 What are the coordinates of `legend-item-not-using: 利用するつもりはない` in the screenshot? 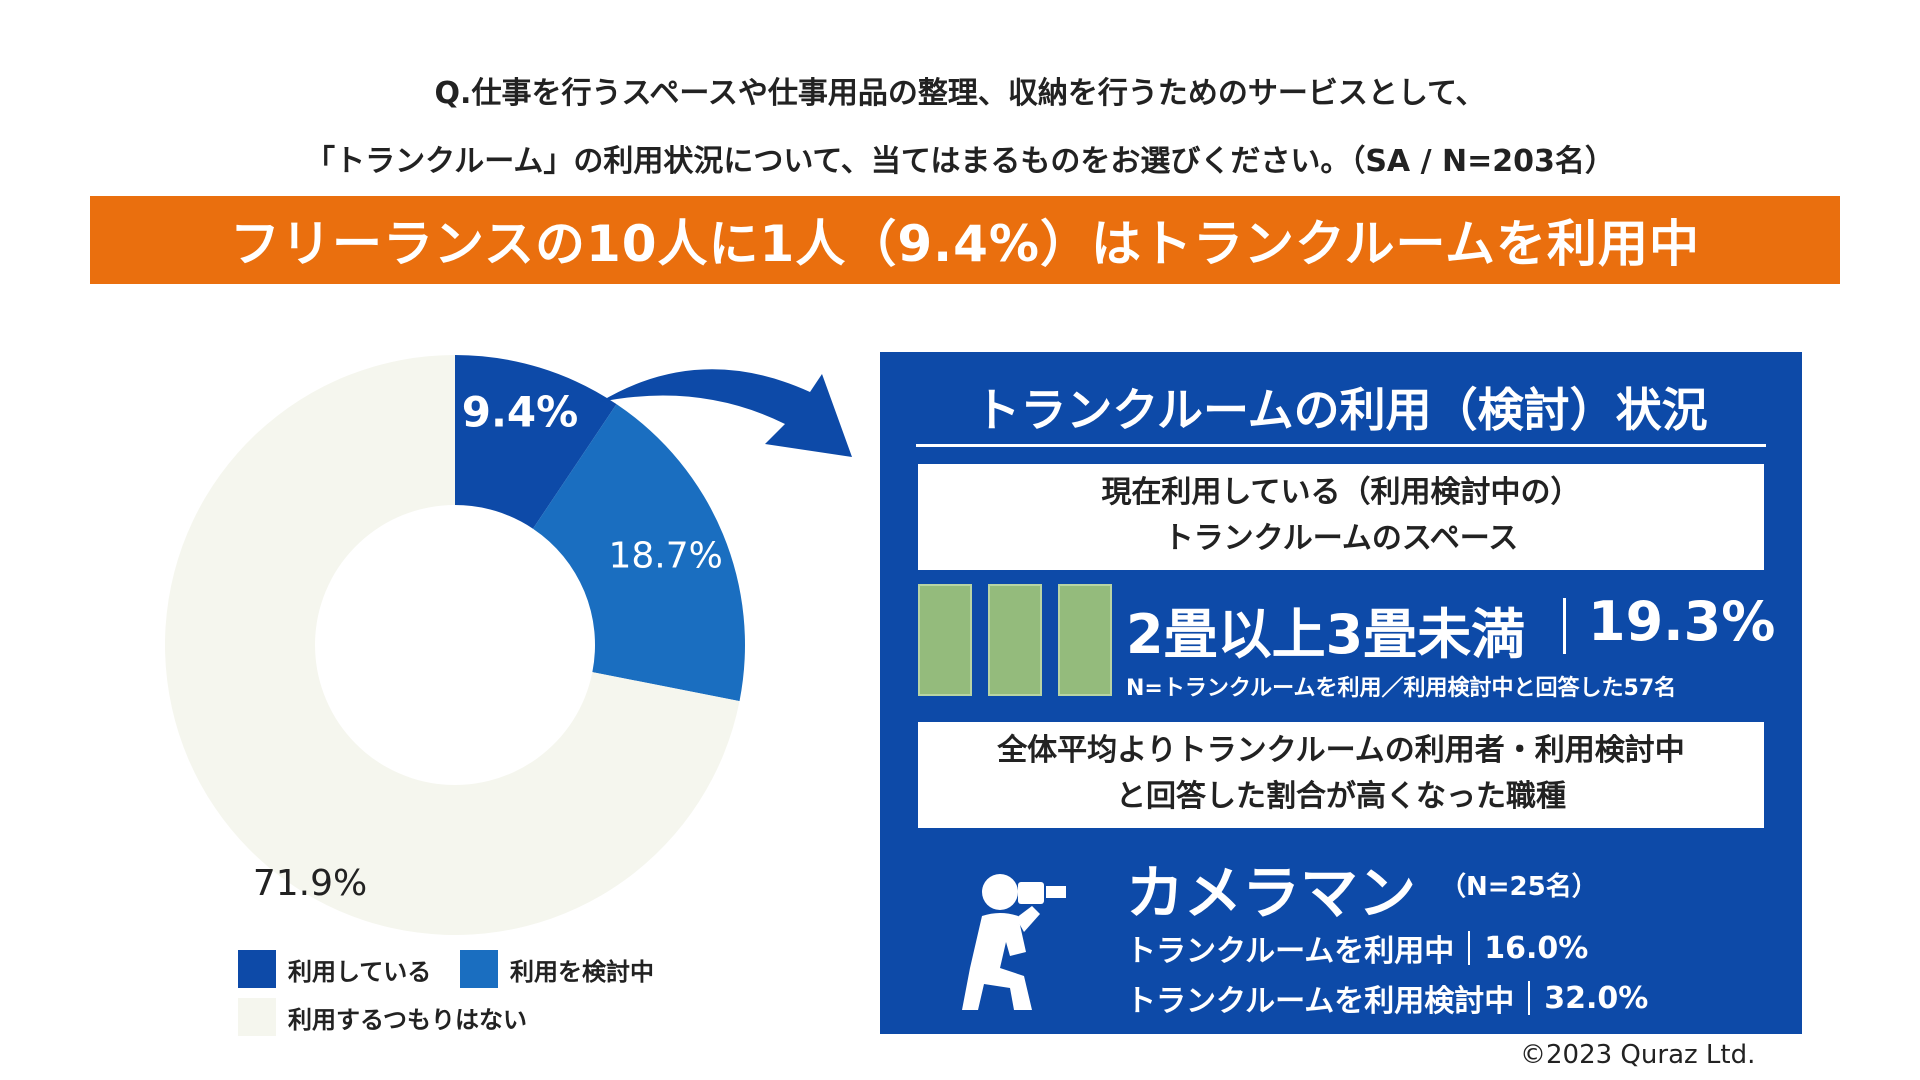 It's located at (382, 1017).